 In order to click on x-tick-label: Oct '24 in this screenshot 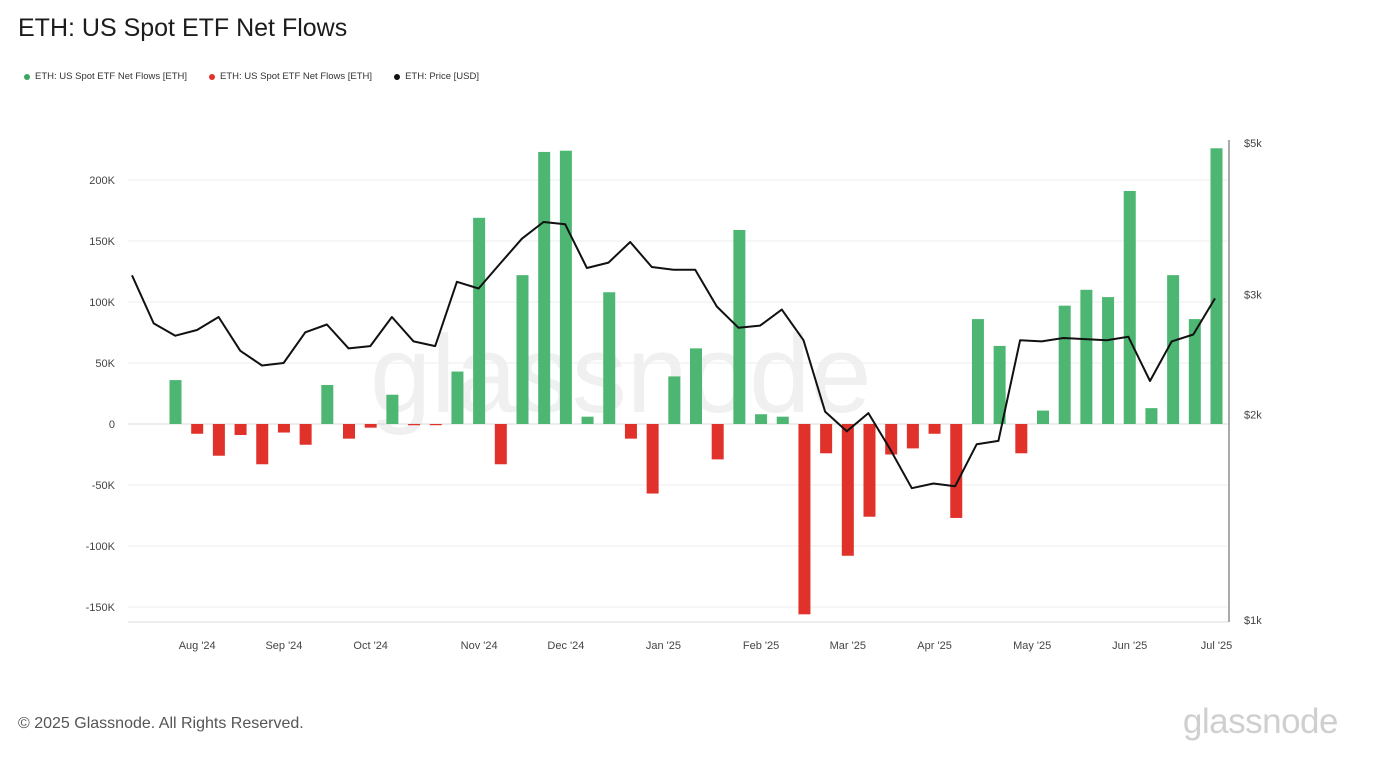, I will do `click(370, 646)`.